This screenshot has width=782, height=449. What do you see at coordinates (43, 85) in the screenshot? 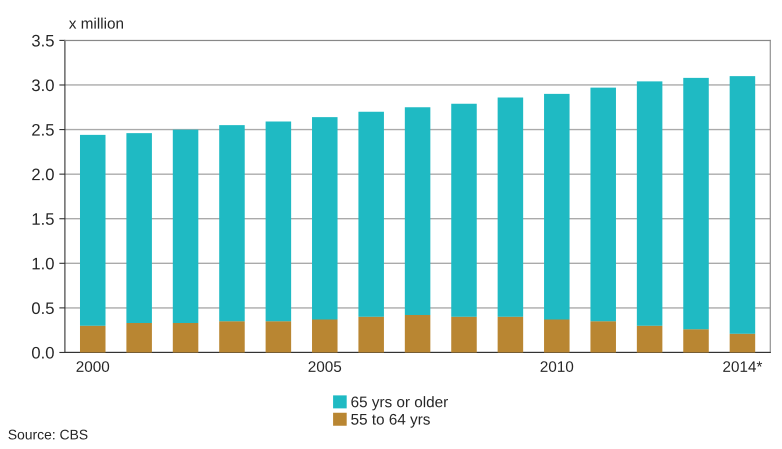
I see `y-tick-label: 3.0` at bounding box center [43, 85].